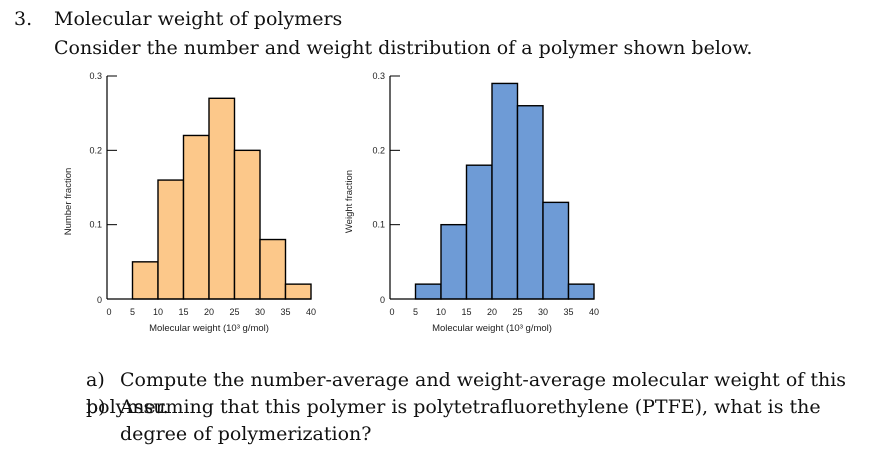 The image size is (870, 473). I want to click on weight-y-axis-label: Weight fraction, so click(349, 201).